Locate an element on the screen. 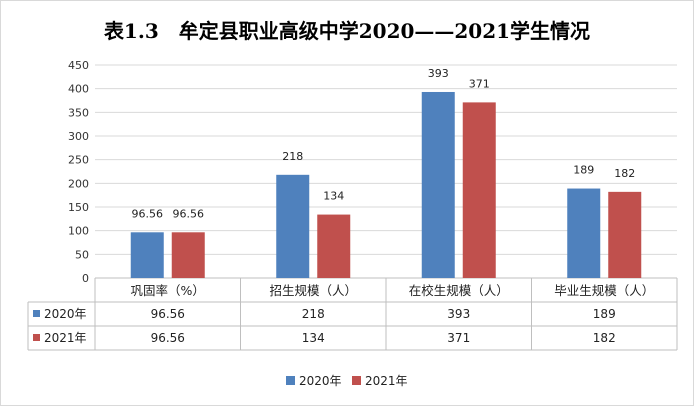 Image resolution: width=694 pixels, height=406 pixels. table-cell: 393 is located at coordinates (458, 314).